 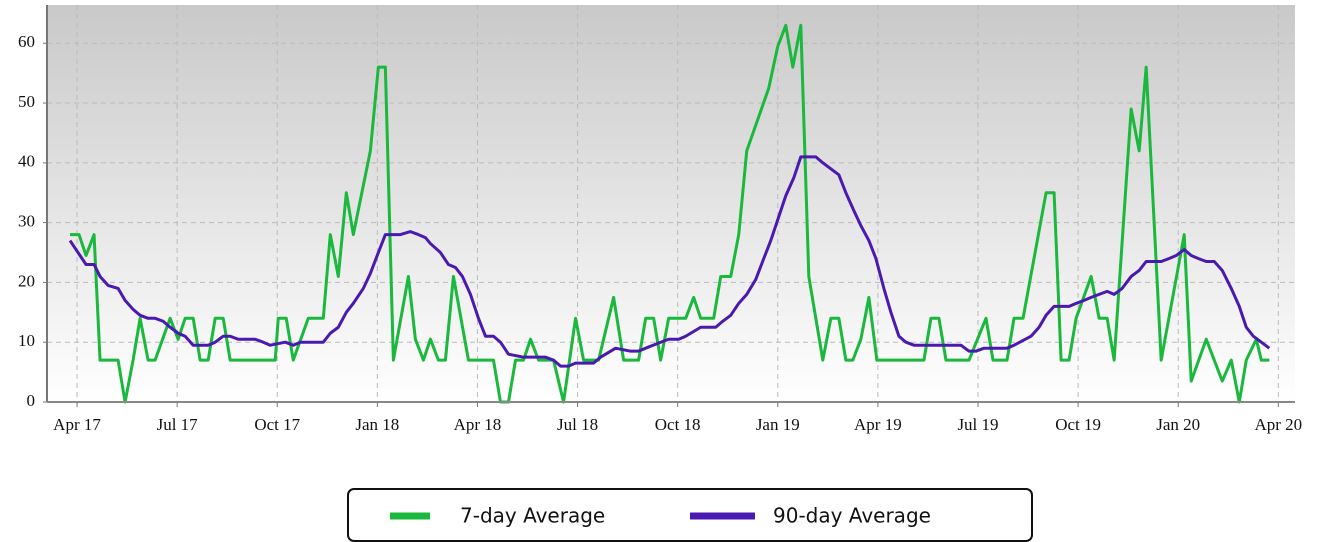 I want to click on legend-label: 90-day Average, so click(x=852, y=516).